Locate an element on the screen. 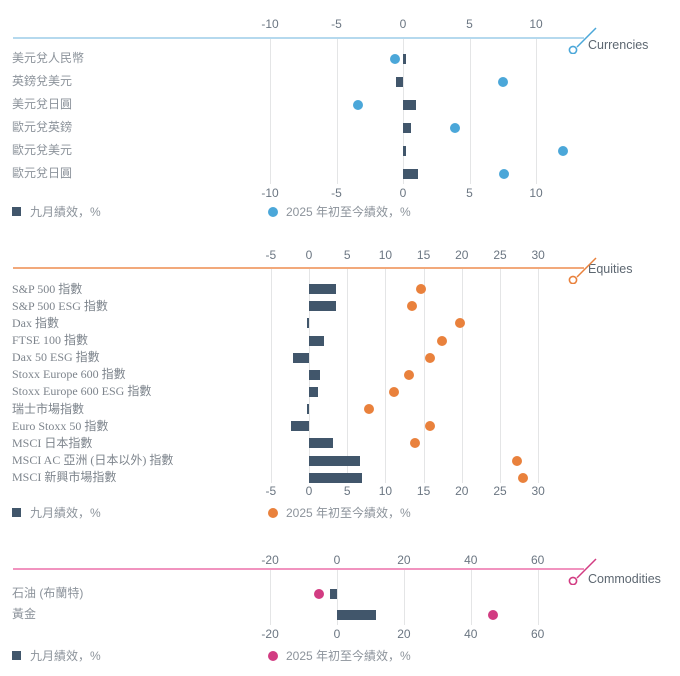  legend-equities: 九月績效，% 2025 年初至今績效，% is located at coordinates (340, 513).